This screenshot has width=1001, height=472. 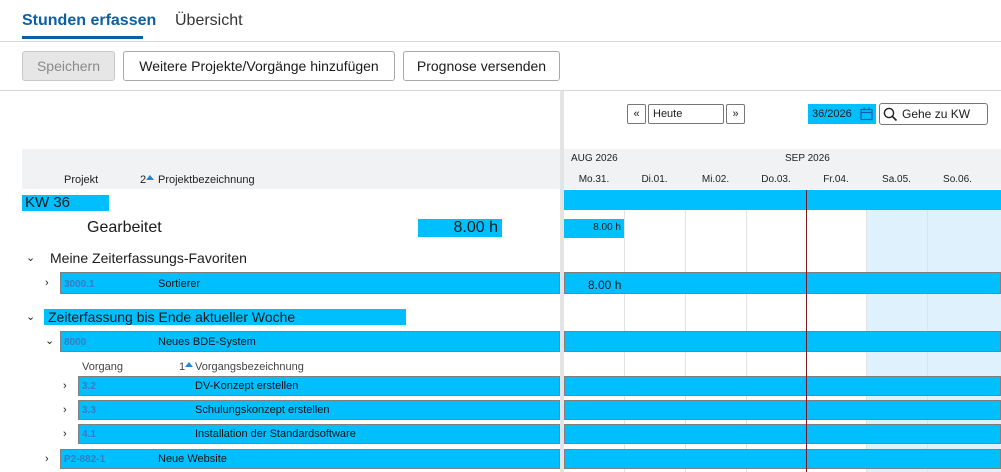 What do you see at coordinates (249, 367) in the screenshot?
I see `column-header-task-name: Vorgangsbezeichnung` at bounding box center [249, 367].